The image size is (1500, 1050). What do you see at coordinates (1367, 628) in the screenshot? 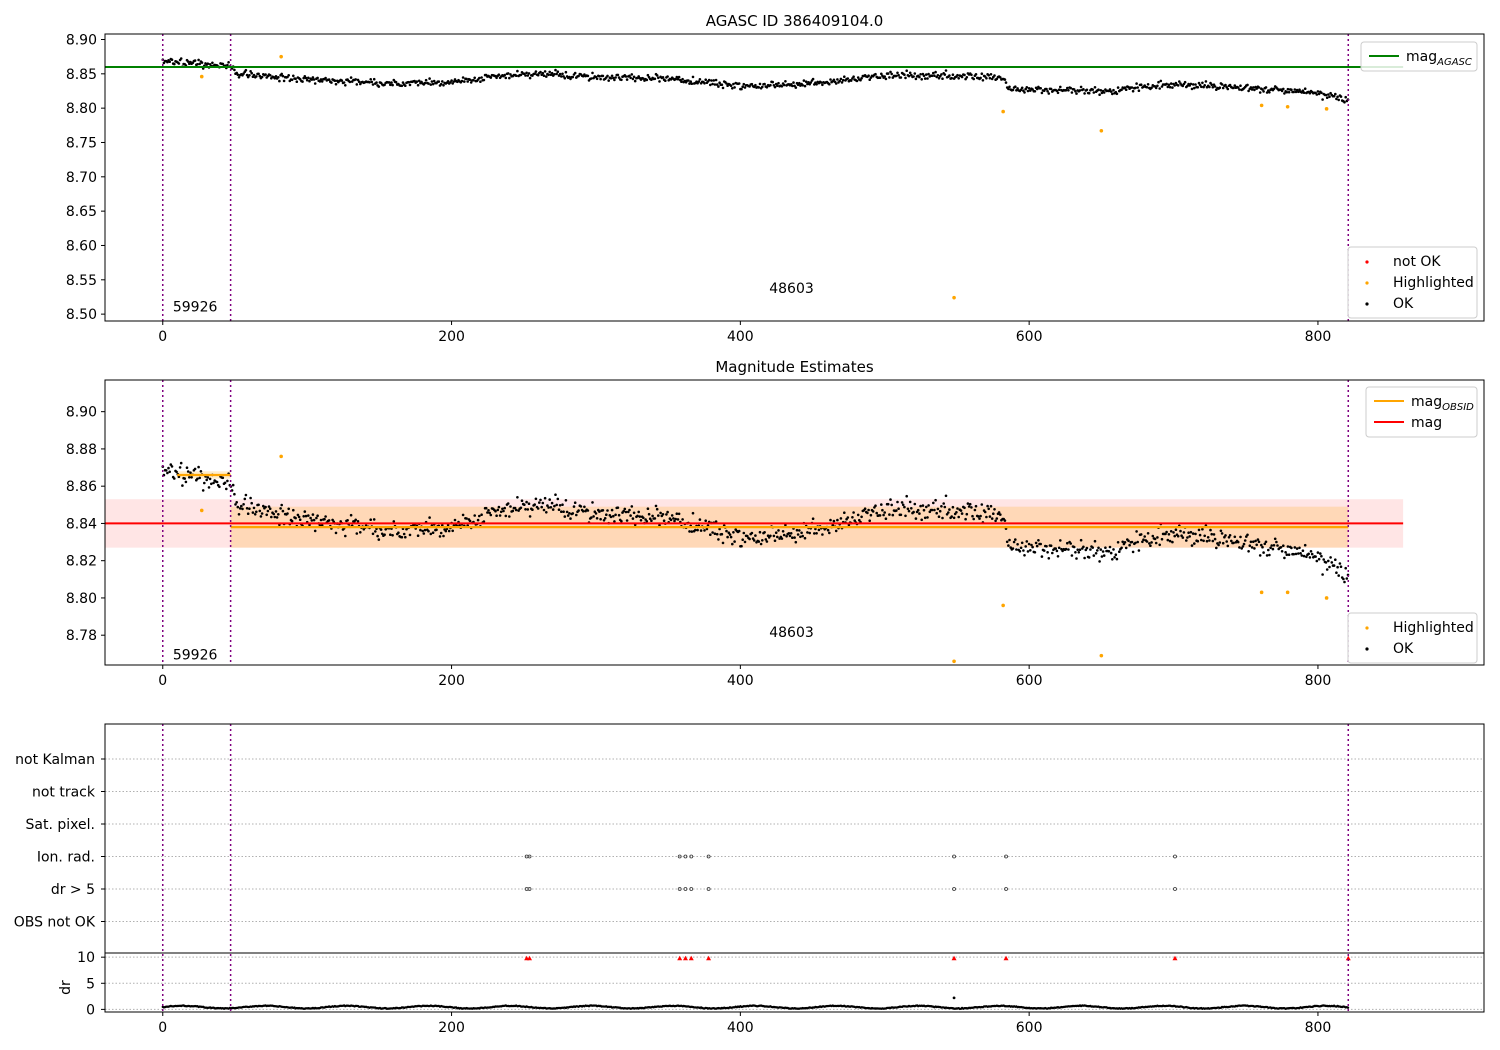
I see `legend-marker` at bounding box center [1367, 628].